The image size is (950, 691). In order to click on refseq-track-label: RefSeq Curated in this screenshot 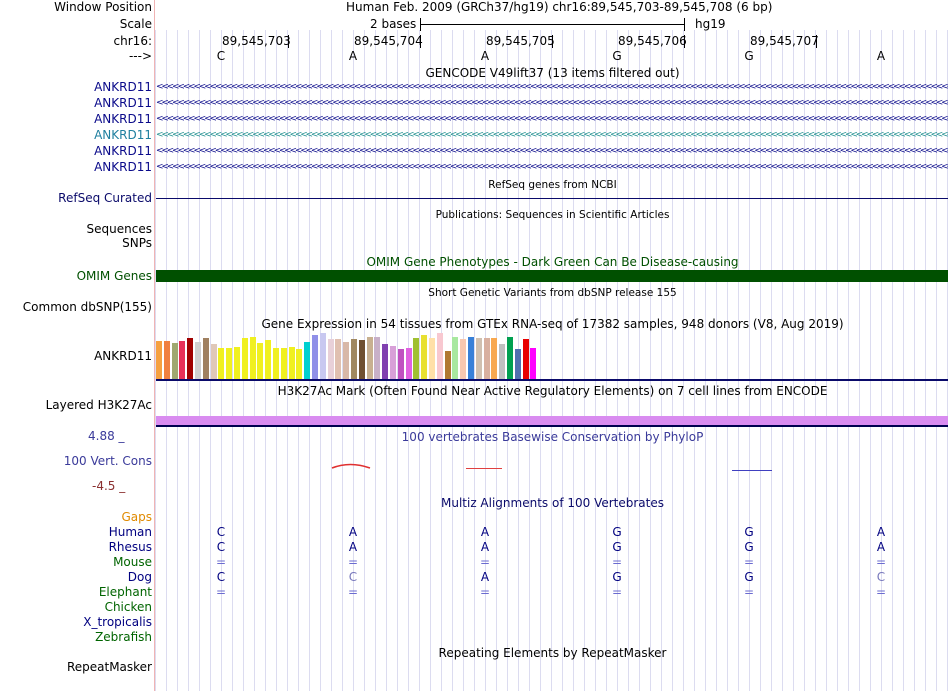, I will do `click(105, 198)`.